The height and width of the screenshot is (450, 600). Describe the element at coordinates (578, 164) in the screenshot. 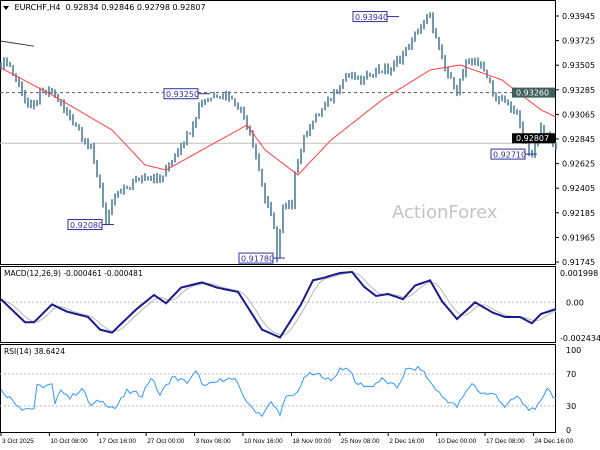

I see `price-tick-label: 0.92625` at that location.